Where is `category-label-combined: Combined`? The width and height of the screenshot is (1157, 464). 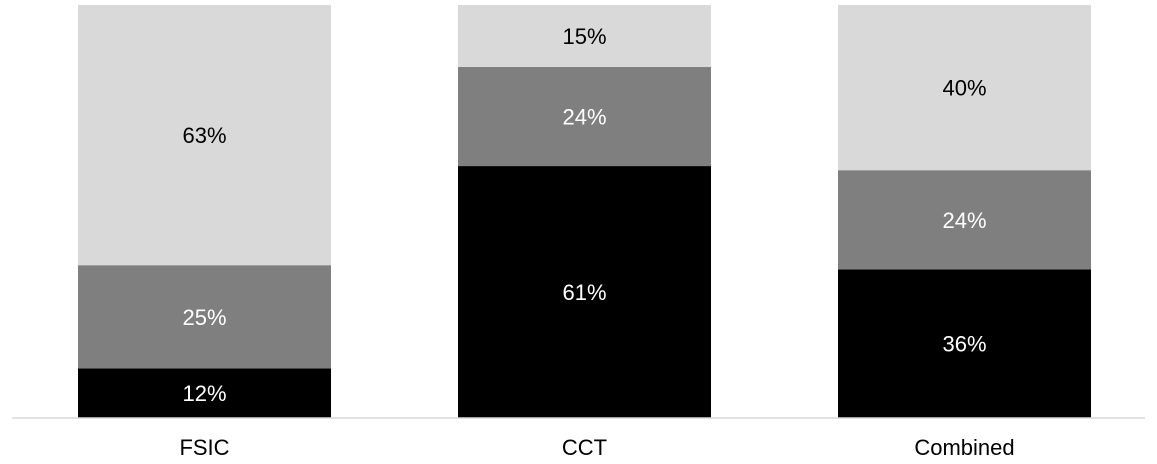 category-label-combined: Combined is located at coordinates (964, 447).